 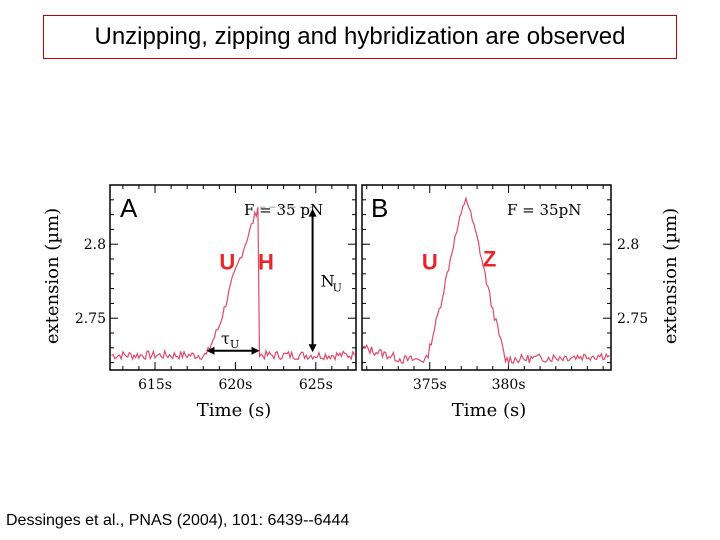 What do you see at coordinates (155, 385) in the screenshot?
I see `panel-a-xtick-label: 615s` at bounding box center [155, 385].